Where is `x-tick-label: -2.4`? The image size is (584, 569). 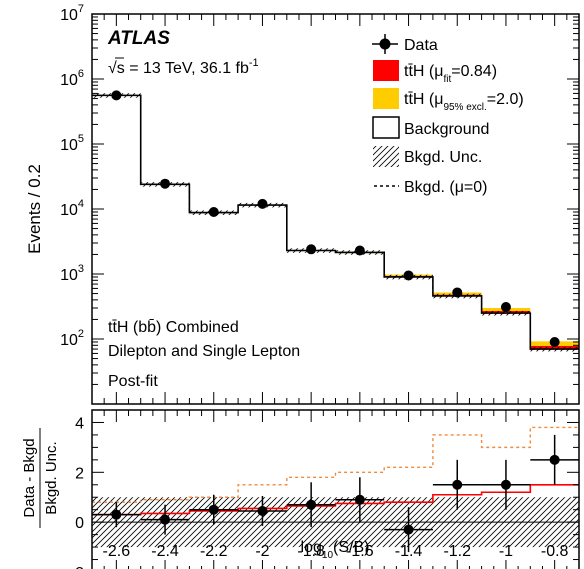
x-tick-label: -2.4 is located at coordinates (165, 551).